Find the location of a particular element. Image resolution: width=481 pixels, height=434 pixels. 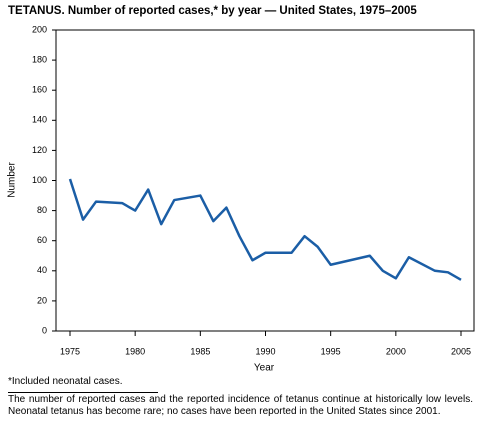

x-tick-label: 2000 is located at coordinates (396, 351).